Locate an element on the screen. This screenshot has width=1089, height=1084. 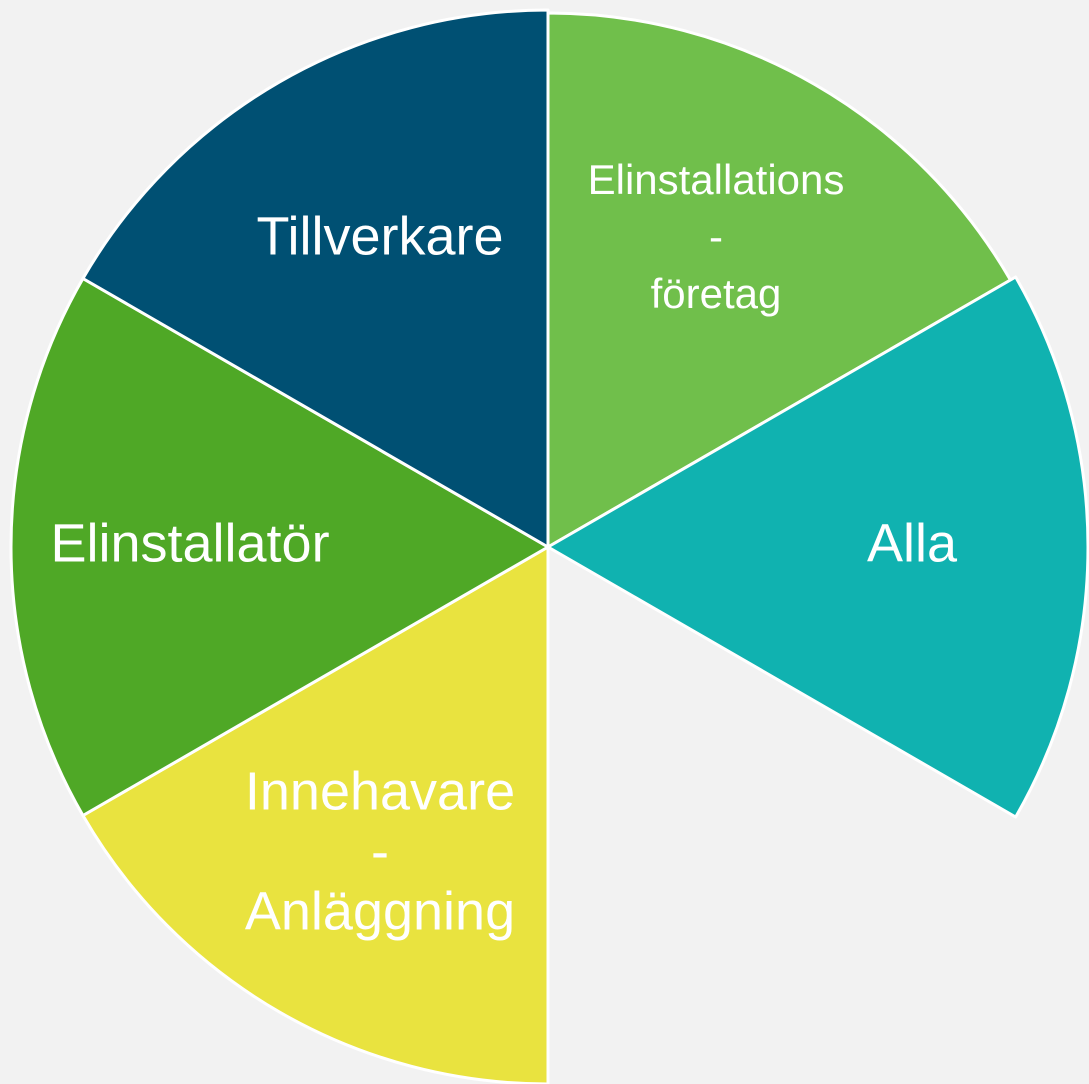
sector-label: Elinstallatör is located at coordinates (189, 543).